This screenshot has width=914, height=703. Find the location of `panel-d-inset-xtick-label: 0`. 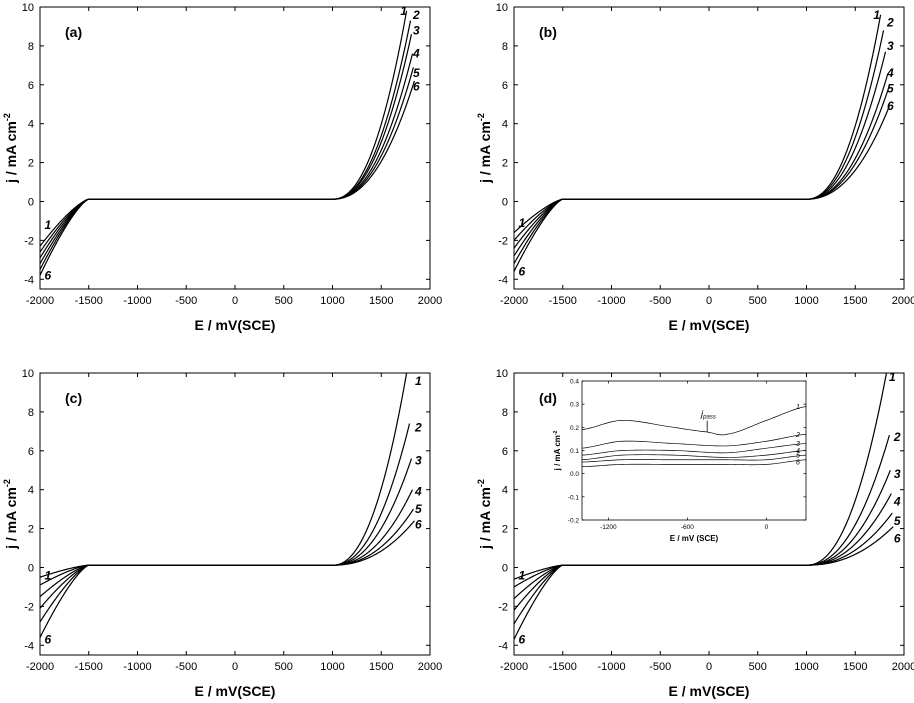

panel-d-inset-xtick-label: 0 is located at coordinates (767, 527).